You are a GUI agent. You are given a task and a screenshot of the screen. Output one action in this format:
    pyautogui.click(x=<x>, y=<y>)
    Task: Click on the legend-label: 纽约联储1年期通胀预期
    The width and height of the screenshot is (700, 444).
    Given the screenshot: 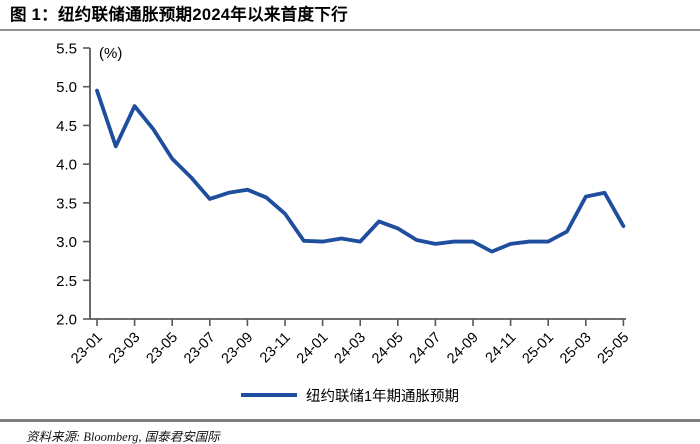 What is the action you would take?
    pyautogui.click(x=382, y=396)
    